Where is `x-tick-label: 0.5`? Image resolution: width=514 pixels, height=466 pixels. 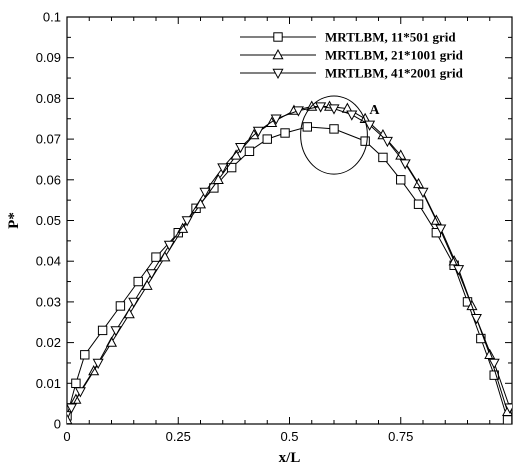
x-tick-label: 0.5 is located at coordinates (289, 436).